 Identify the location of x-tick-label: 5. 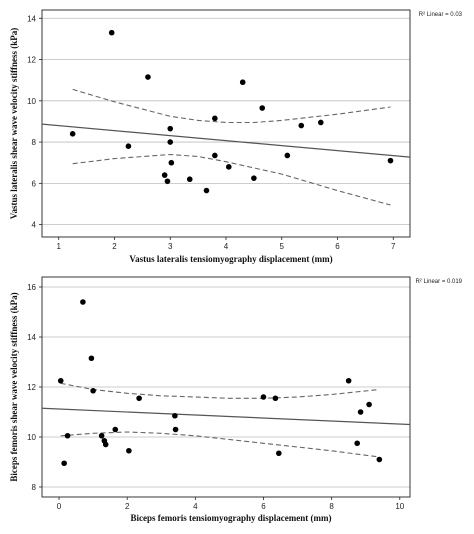
(282, 246).